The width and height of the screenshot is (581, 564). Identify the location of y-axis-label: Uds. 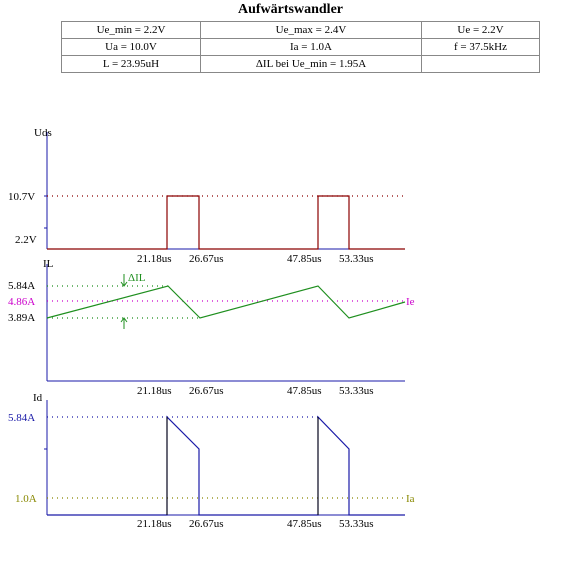
(43, 133).